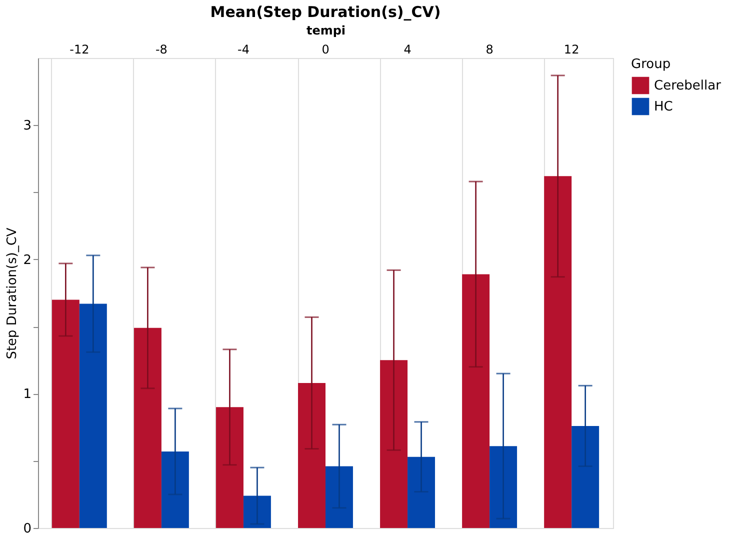  I want to click on y-tick-label: 1, so click(27, 394).